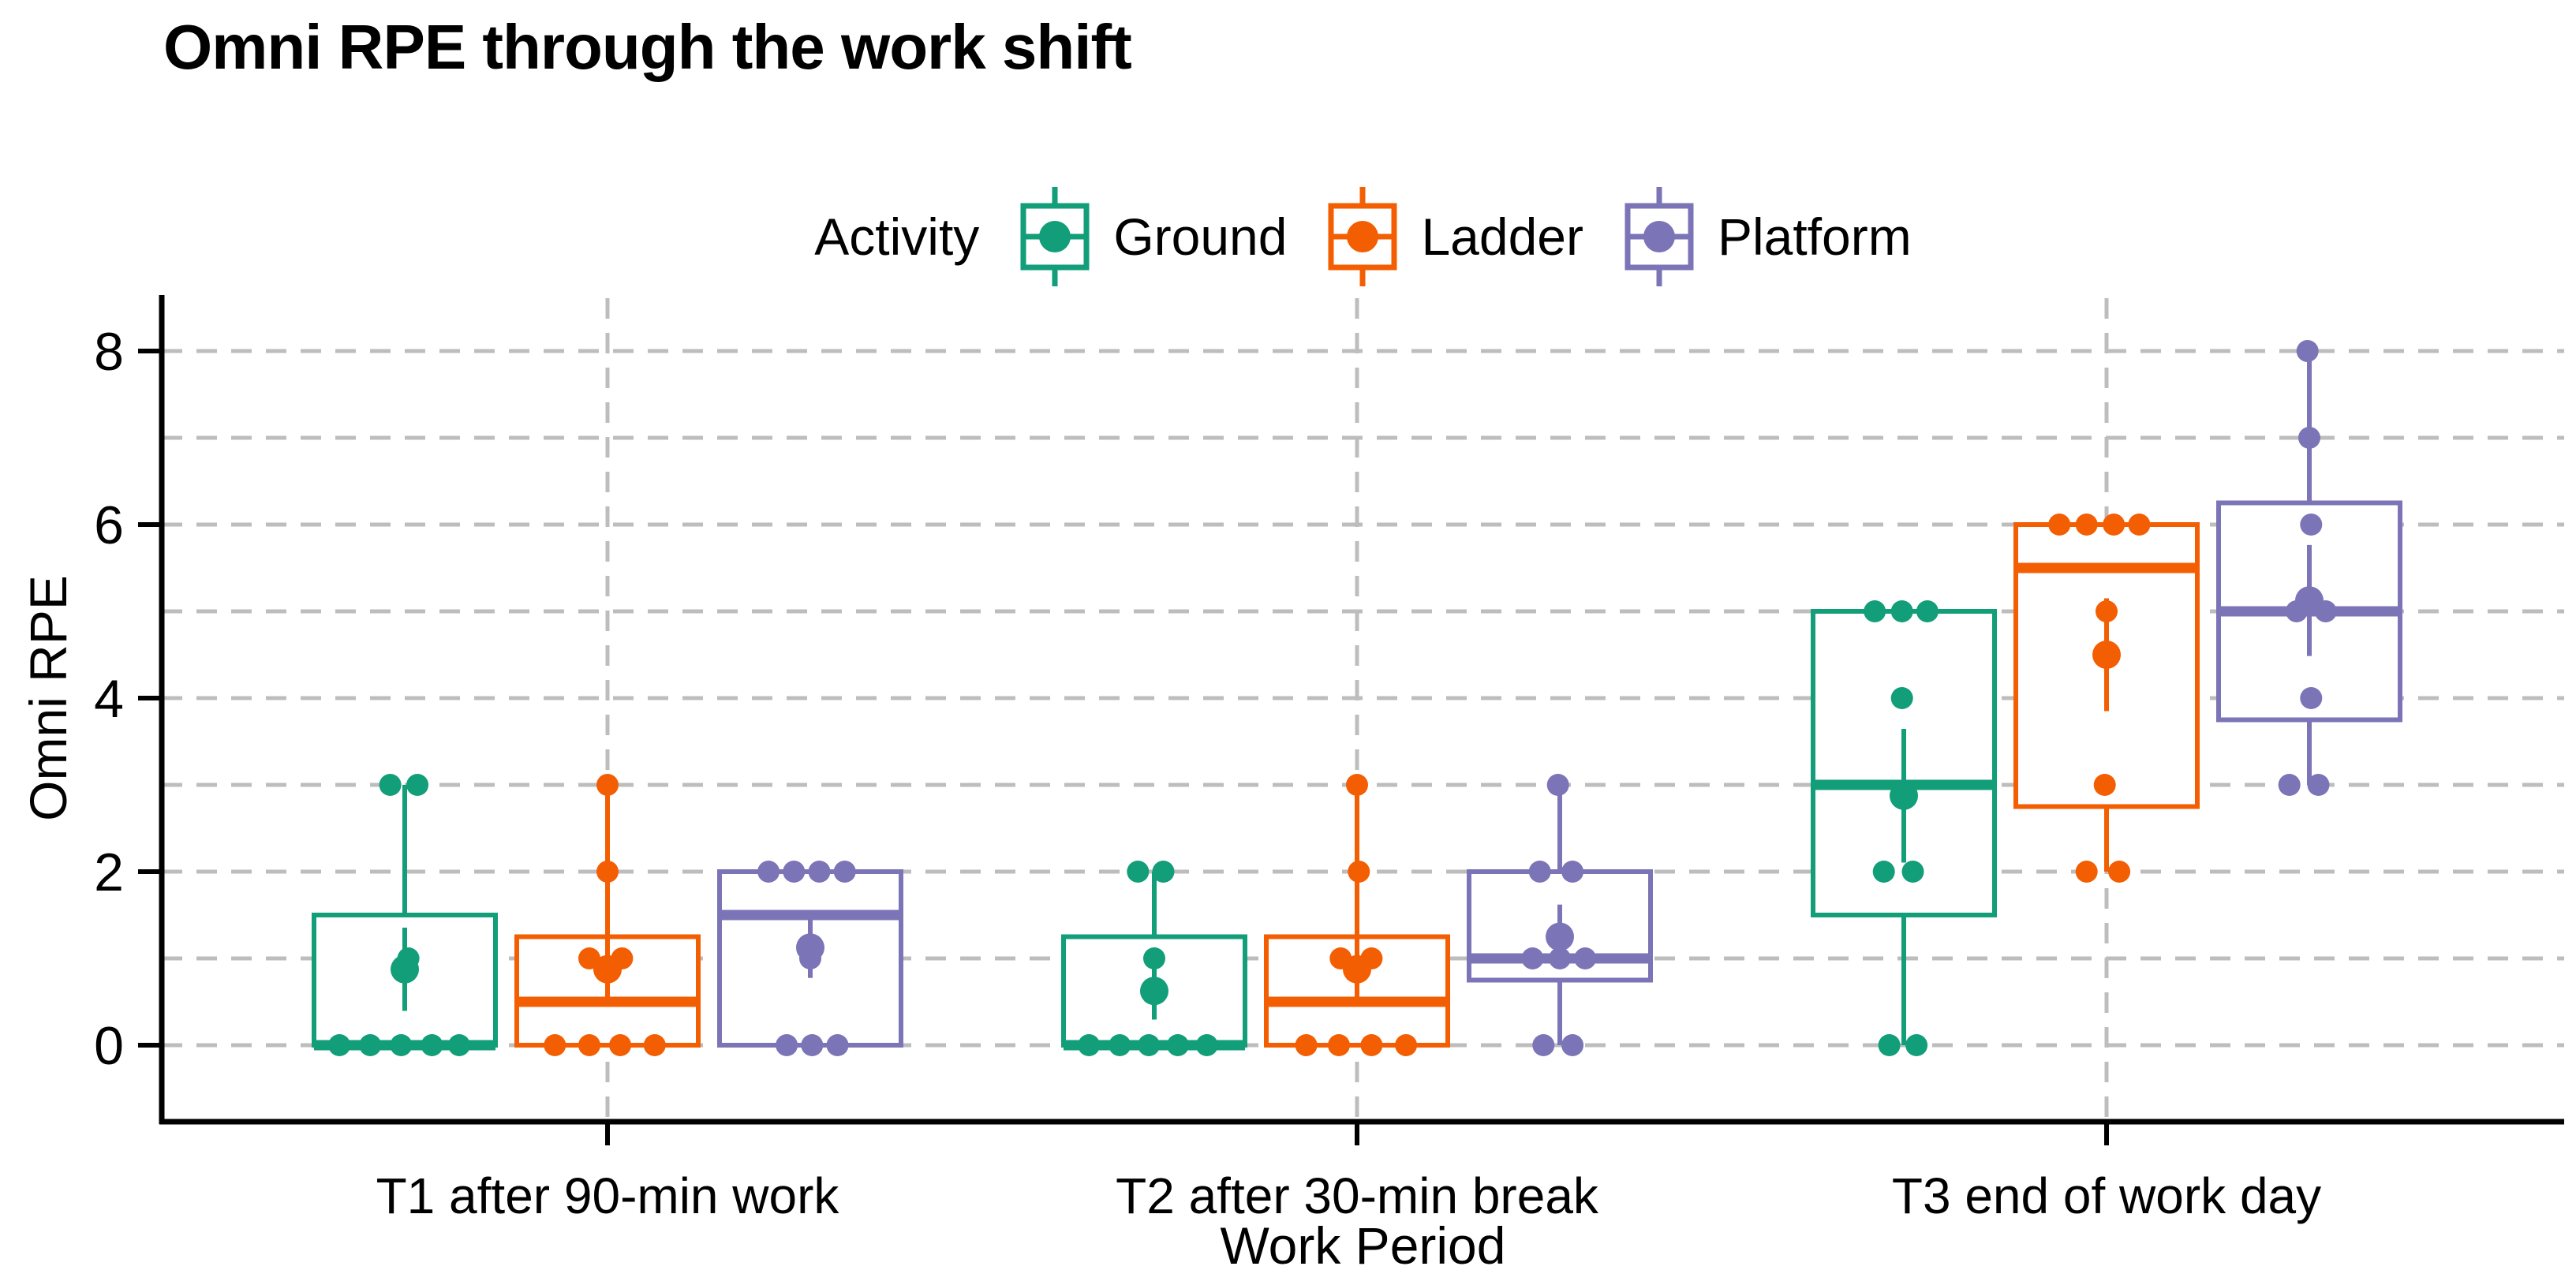 This screenshot has width=2576, height=1270. I want to click on legend: Activity Ground Ladder, so click(1363, 237).